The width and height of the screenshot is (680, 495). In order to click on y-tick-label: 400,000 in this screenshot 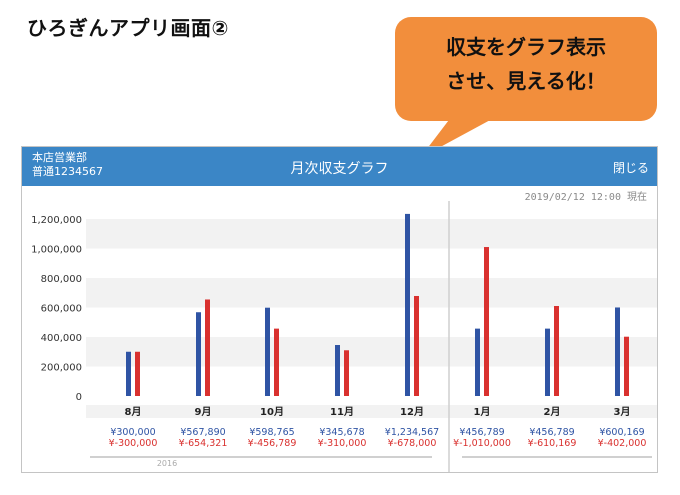, I will do `click(61, 338)`.